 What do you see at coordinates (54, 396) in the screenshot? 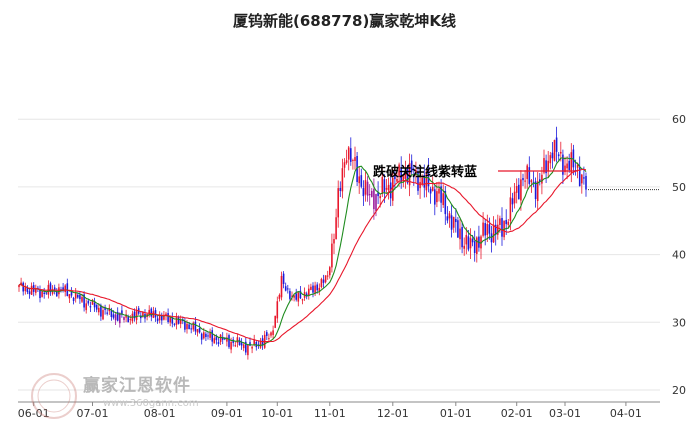
I see `watermark-logo` at bounding box center [54, 396].